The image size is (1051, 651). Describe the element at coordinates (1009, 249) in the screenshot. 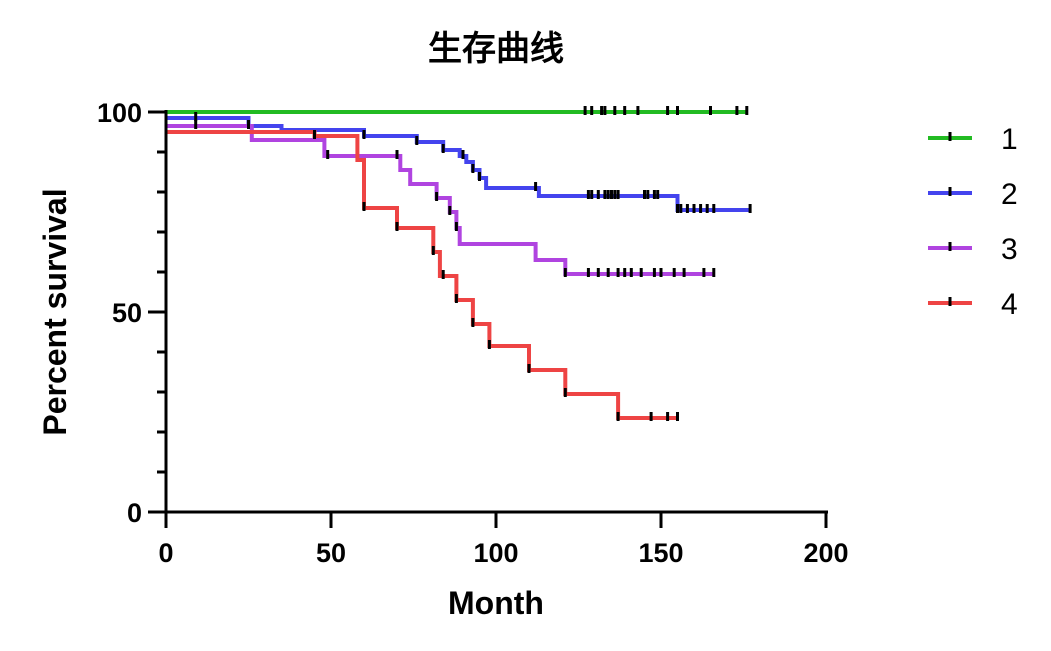

I see `legend-label: 3` at that location.